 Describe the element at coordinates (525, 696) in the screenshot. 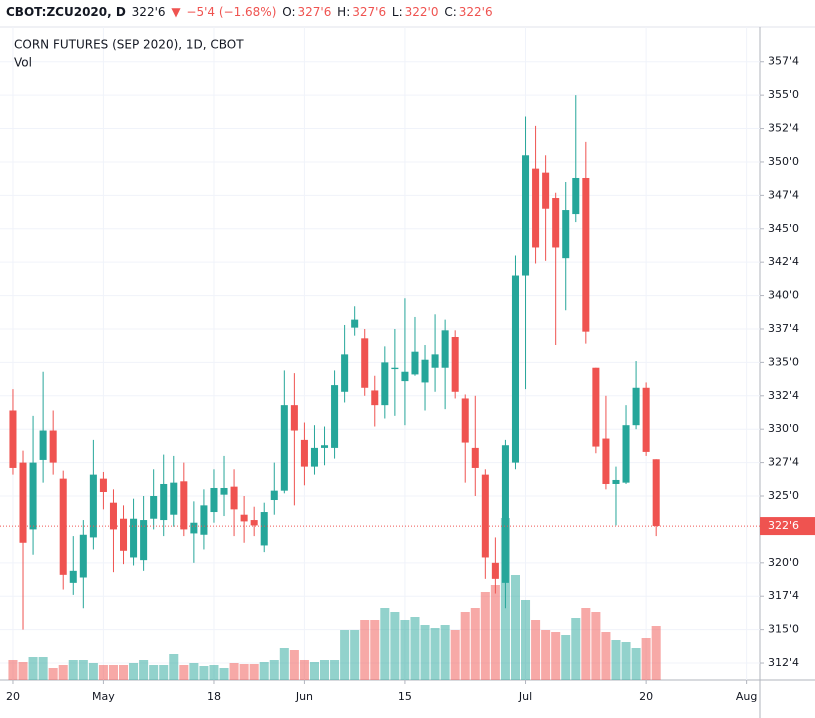

I see `x-tick-label: Jul` at that location.